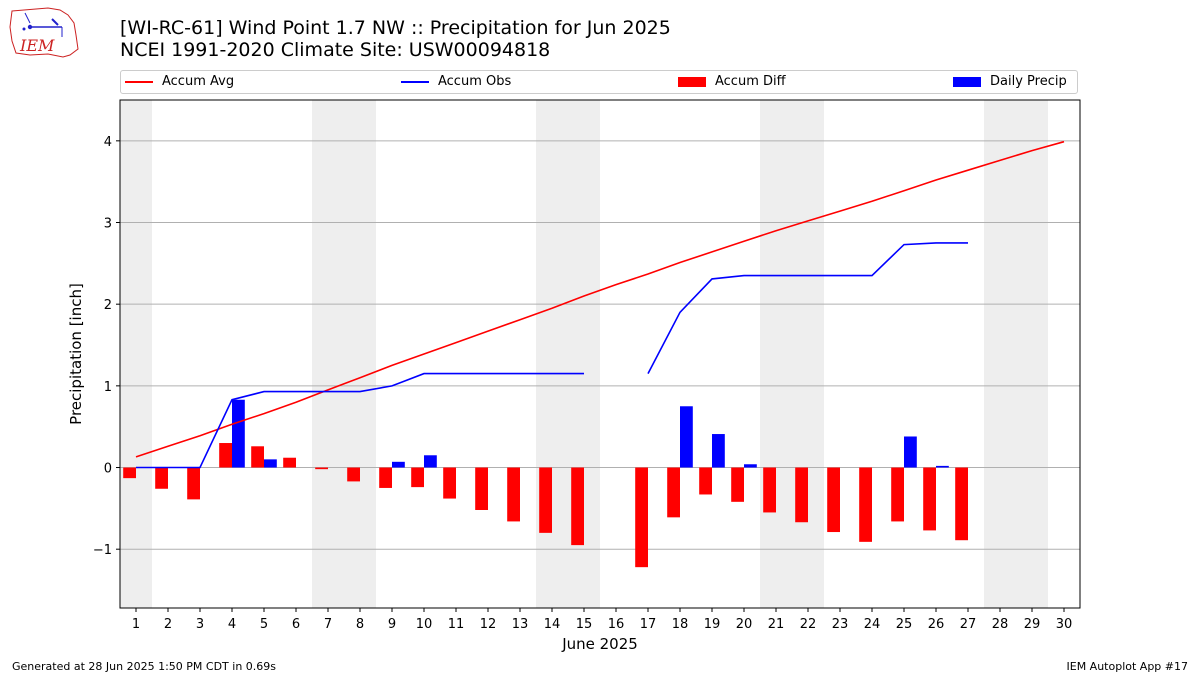 The width and height of the screenshot is (1200, 675). Describe the element at coordinates (424, 624) in the screenshot. I see `x-tick-label: 10` at that location.